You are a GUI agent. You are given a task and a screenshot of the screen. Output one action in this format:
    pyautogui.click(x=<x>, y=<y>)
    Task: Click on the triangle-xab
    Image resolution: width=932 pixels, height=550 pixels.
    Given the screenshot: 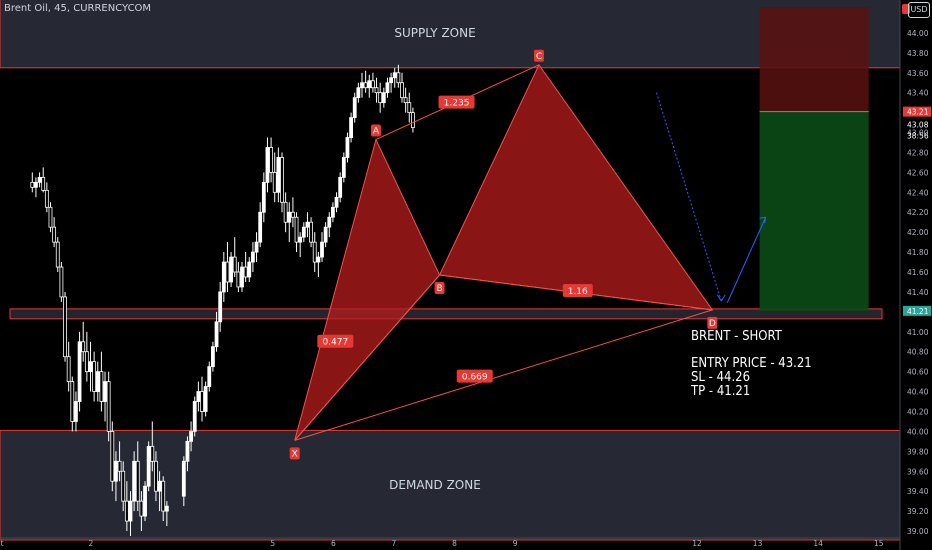 What is the action you would take?
    pyautogui.click(x=367, y=289)
    